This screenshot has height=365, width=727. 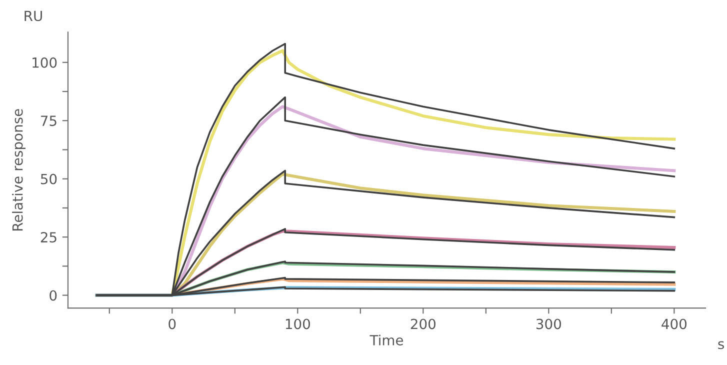 What do you see at coordinates (53, 295) in the screenshot?
I see `y-tick-label: 0` at bounding box center [53, 295].